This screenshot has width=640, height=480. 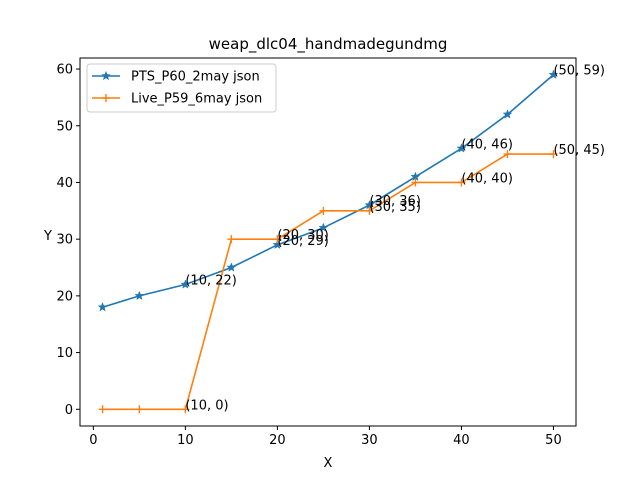 I want to click on legend-box, so click(x=181, y=88).